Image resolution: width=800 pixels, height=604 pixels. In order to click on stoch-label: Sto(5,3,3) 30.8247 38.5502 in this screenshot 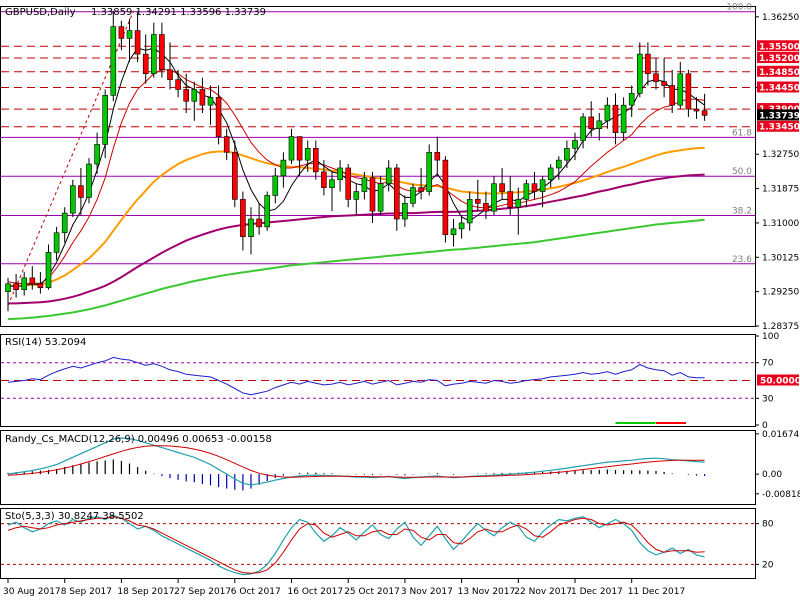, I will do `click(74, 516)`.